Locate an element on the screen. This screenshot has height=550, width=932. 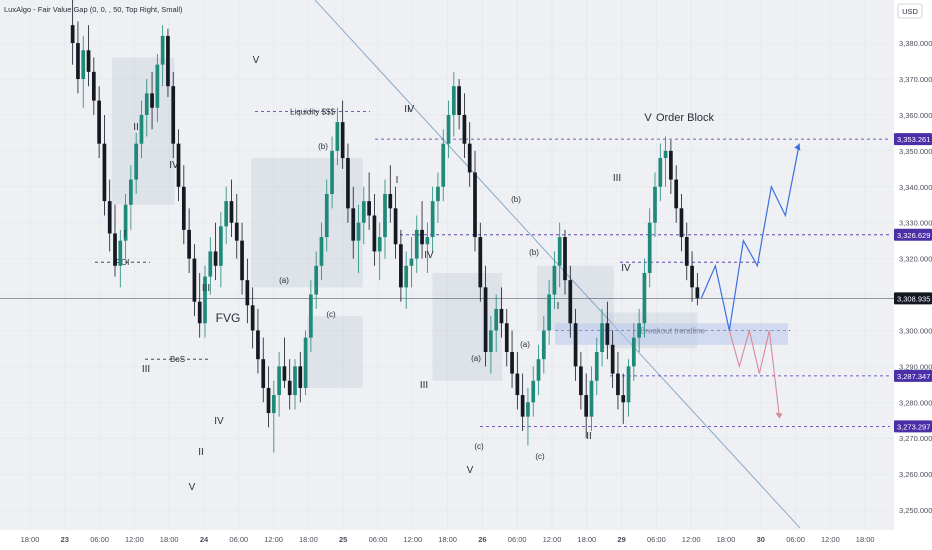
price-tag-label: 3,273.297 is located at coordinates (913, 426).